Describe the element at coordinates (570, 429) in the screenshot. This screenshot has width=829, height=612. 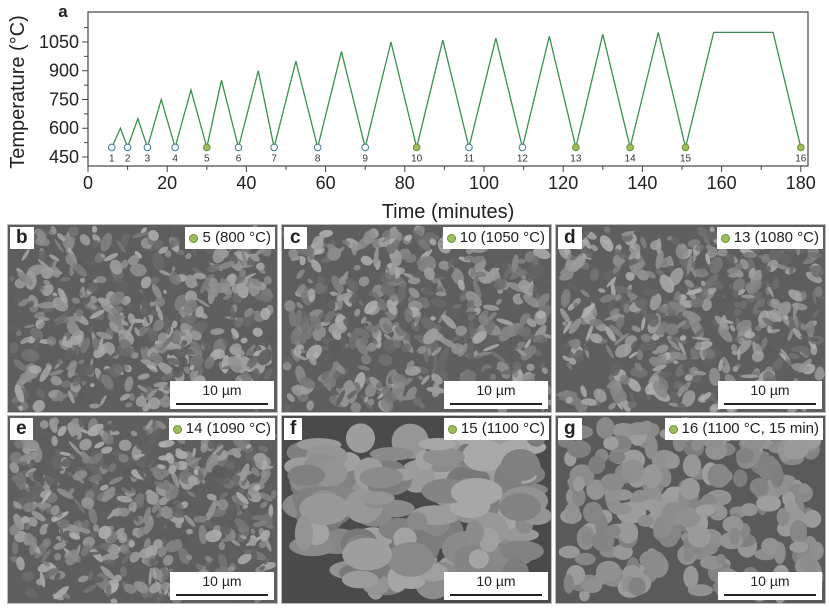
I see `panel-label: g` at that location.